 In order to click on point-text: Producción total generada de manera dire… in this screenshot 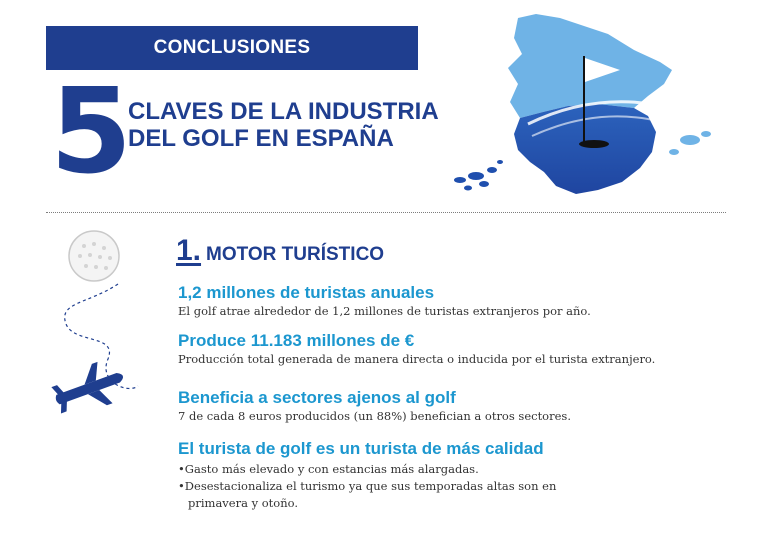, I will do `click(417, 359)`.